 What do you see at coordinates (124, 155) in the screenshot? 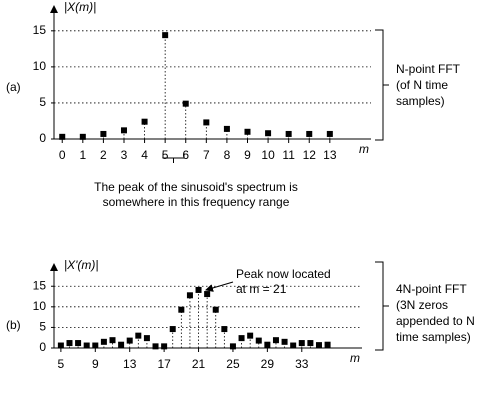
I see `x-tick-label: 3` at bounding box center [124, 155].